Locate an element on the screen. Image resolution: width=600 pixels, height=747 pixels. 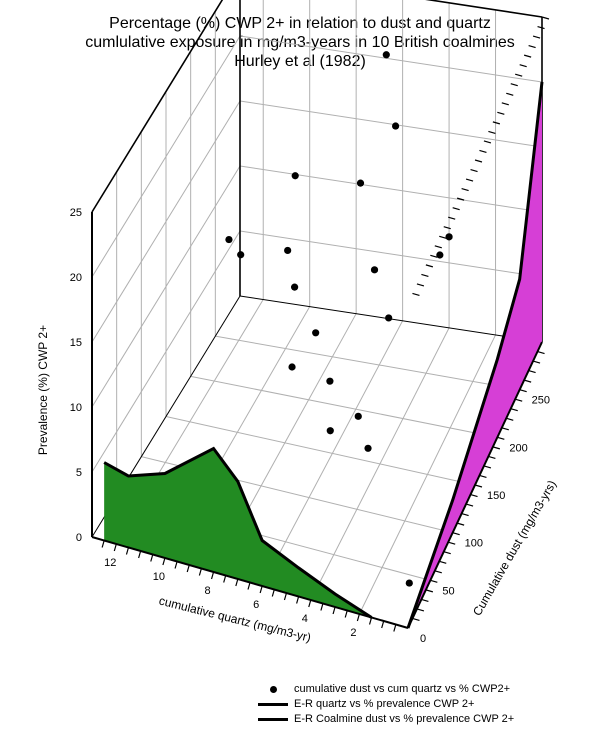
legend-dot-icon is located at coordinates (273, 689).